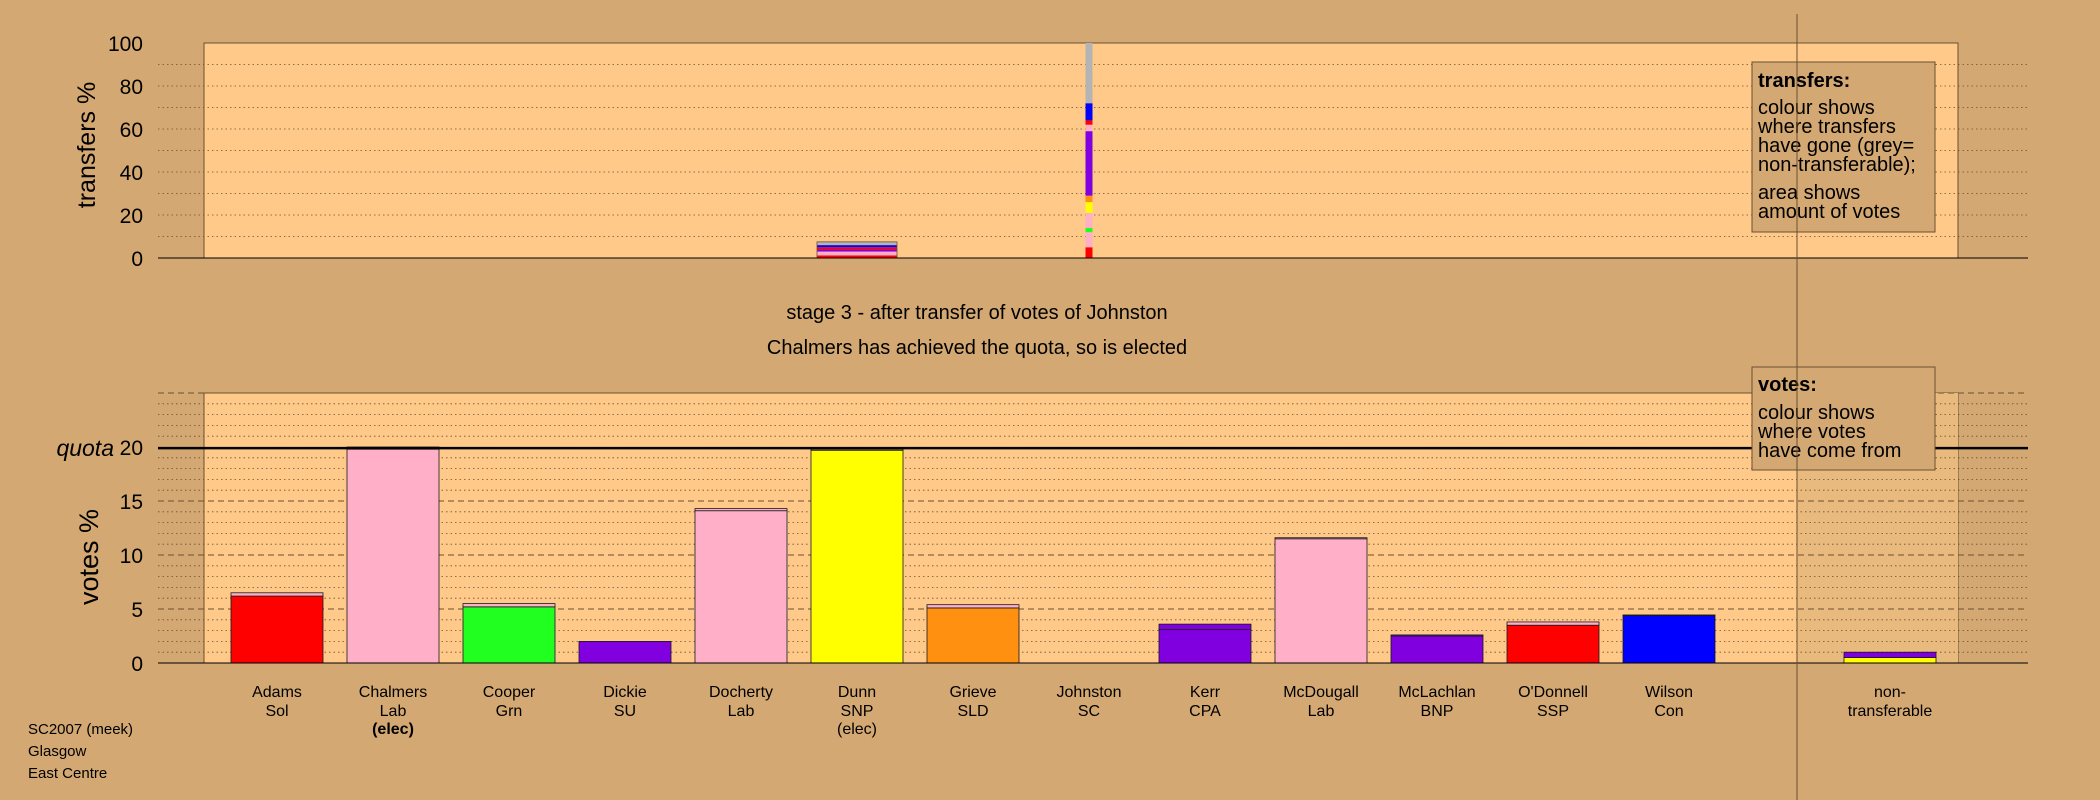 The height and width of the screenshot is (800, 2100). What do you see at coordinates (131, 87) in the screenshot?
I see `transfers-y-tick-label: 80` at bounding box center [131, 87].